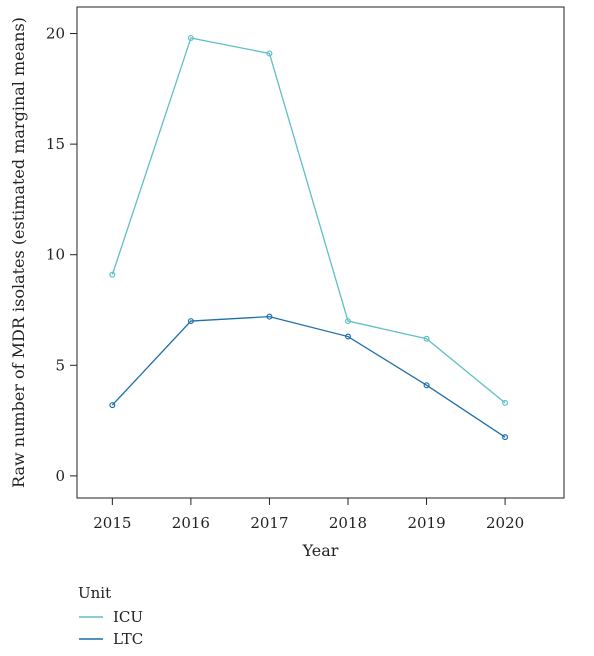 The image size is (594, 656). I want to click on x-axis-title: Year, so click(320, 550).